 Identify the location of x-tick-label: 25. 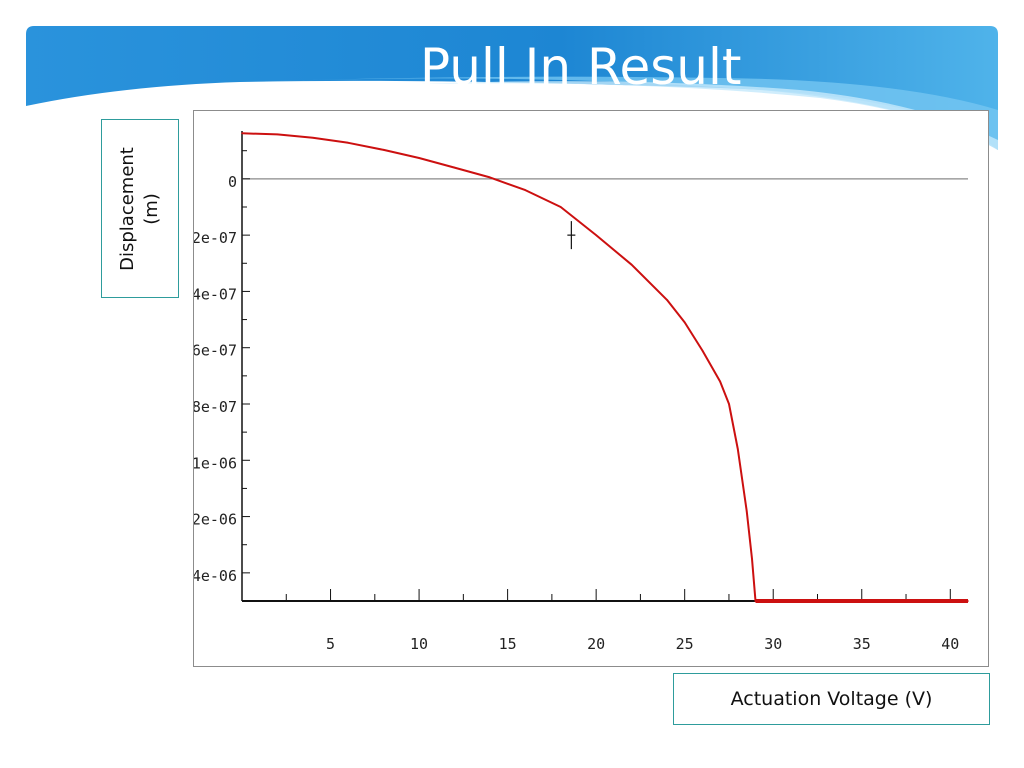
(685, 644).